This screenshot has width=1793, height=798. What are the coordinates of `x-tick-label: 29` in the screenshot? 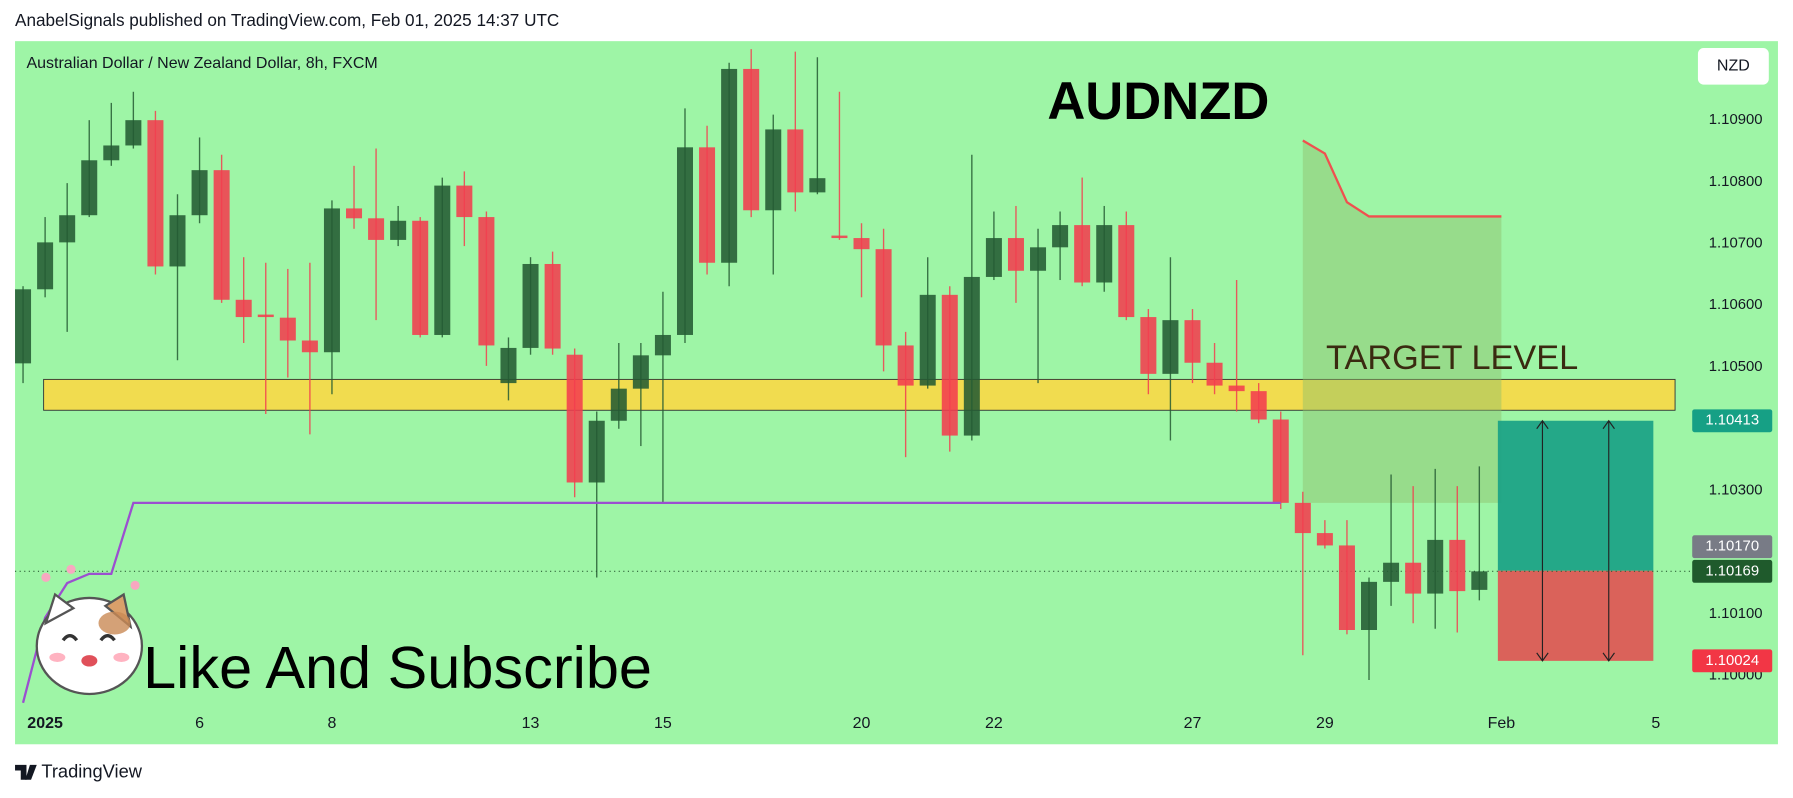 It's located at (1325, 723).